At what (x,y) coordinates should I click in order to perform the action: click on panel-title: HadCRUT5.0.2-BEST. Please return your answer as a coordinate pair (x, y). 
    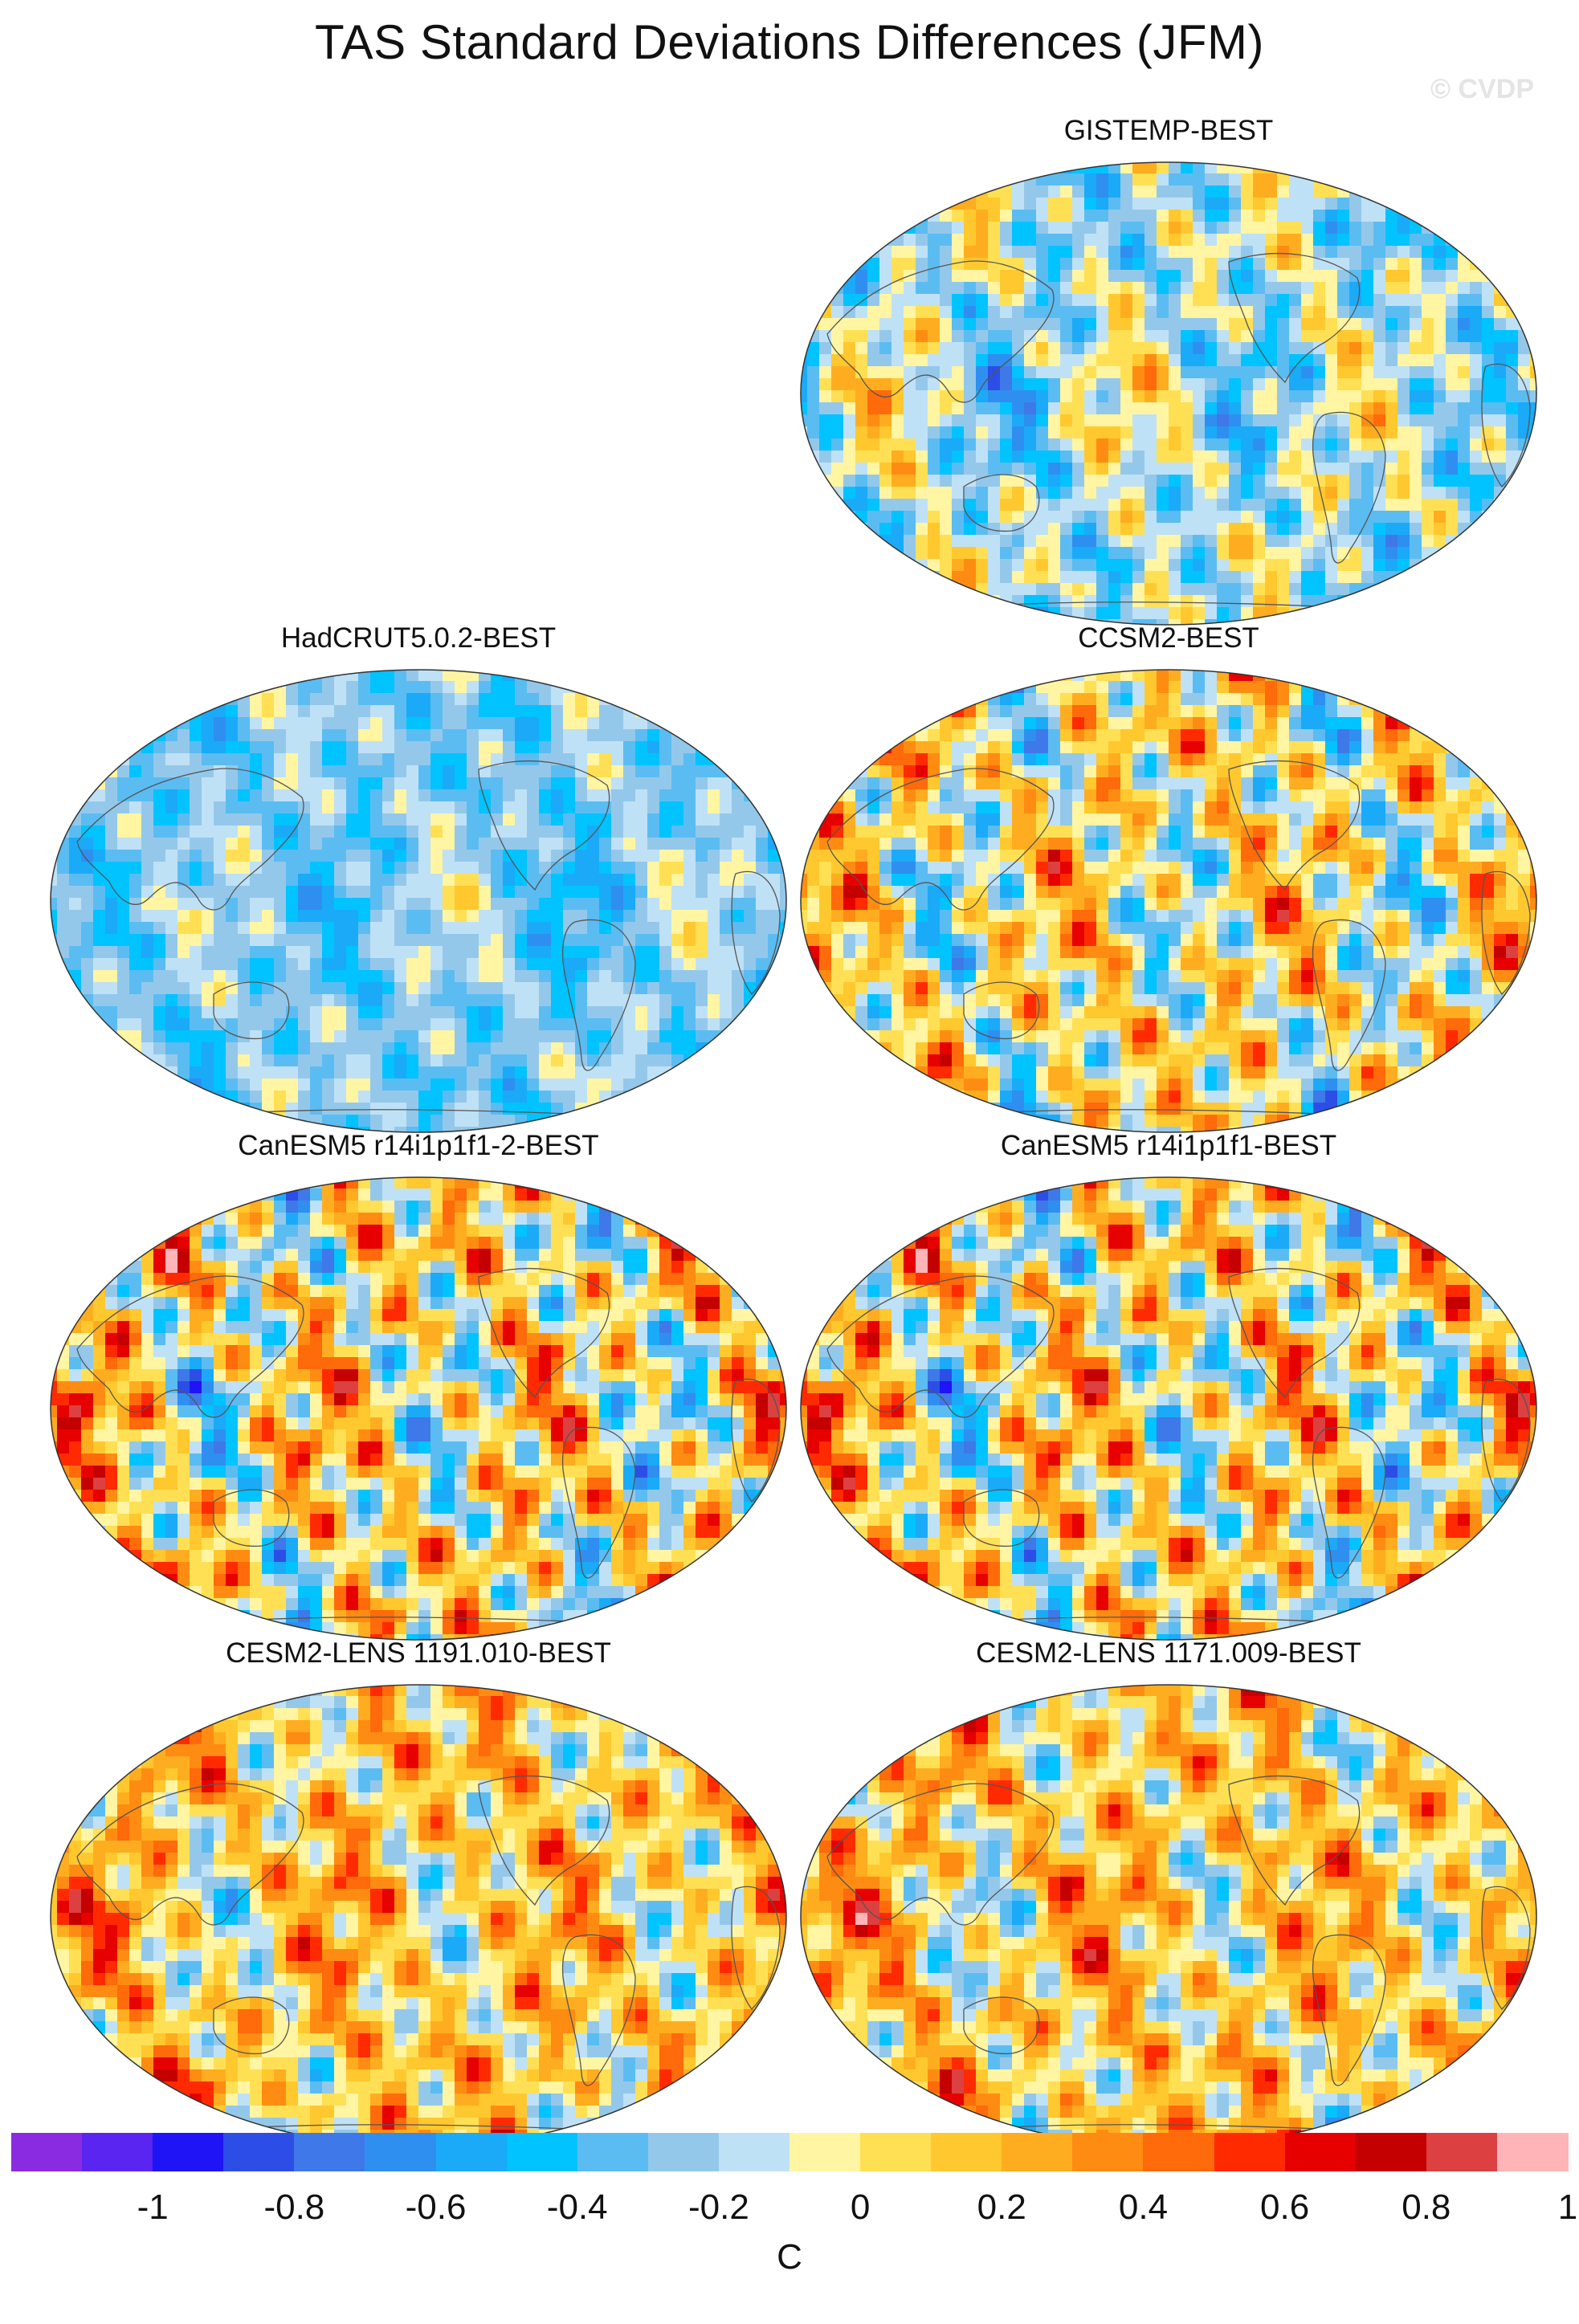
    Looking at the image, I should click on (418, 638).